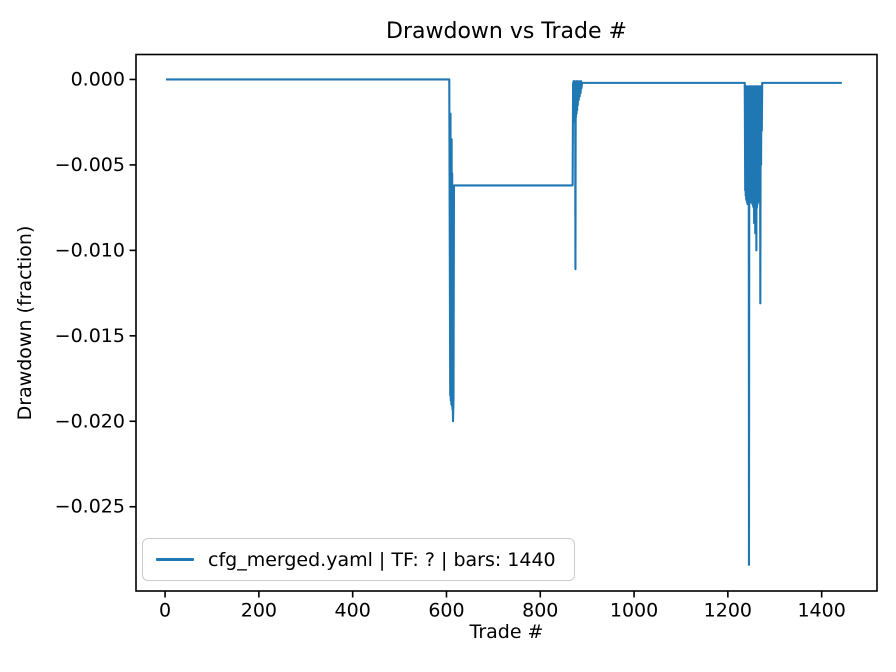  Describe the element at coordinates (446, 611) in the screenshot. I see `x-tick-label: 600` at that location.